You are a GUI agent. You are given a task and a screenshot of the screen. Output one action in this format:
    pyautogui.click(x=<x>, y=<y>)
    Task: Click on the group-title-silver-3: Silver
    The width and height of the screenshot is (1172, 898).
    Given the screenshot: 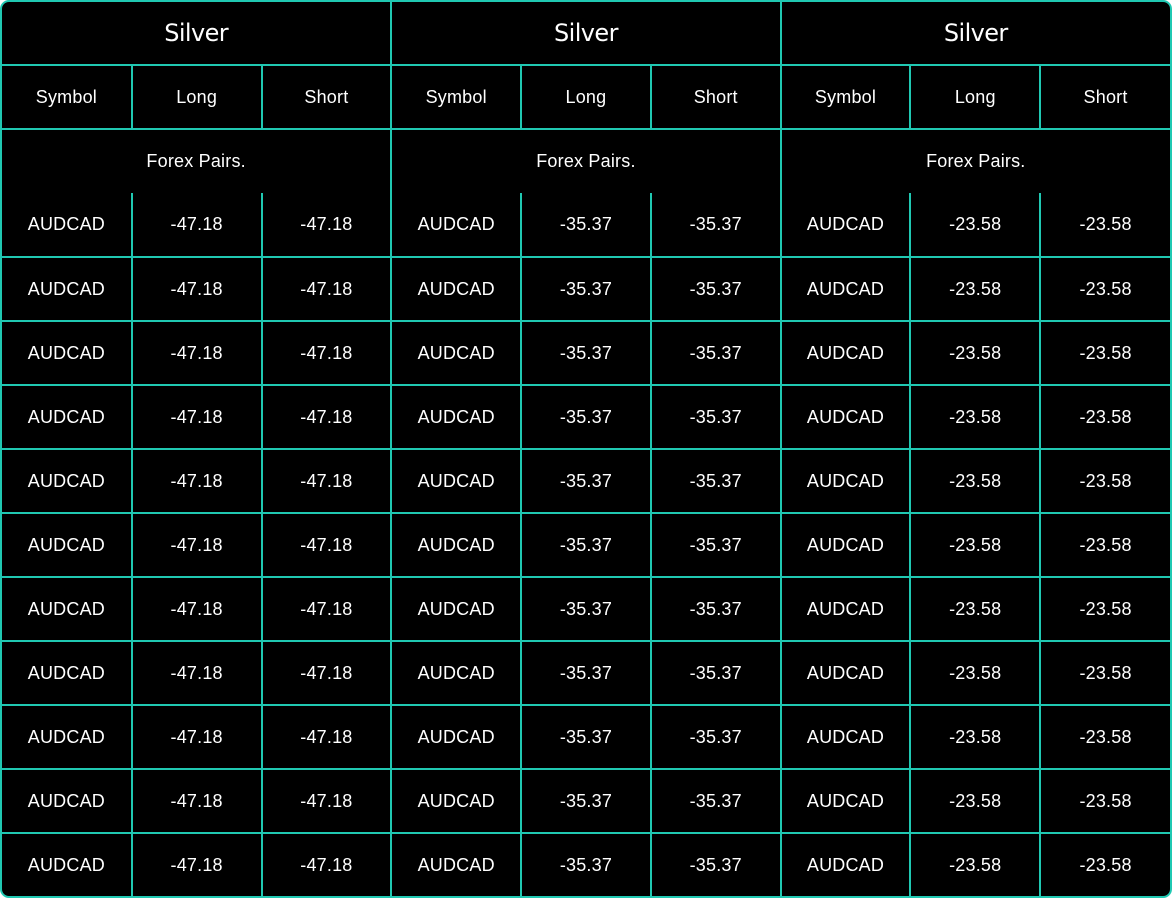 What is the action you would take?
    pyautogui.click(x=974, y=34)
    